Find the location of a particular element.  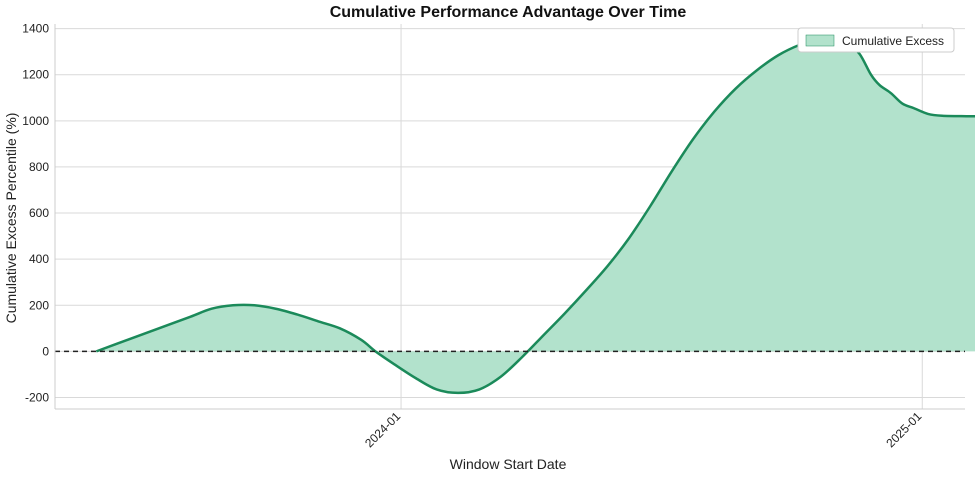

legend-frame is located at coordinates (876, 40).